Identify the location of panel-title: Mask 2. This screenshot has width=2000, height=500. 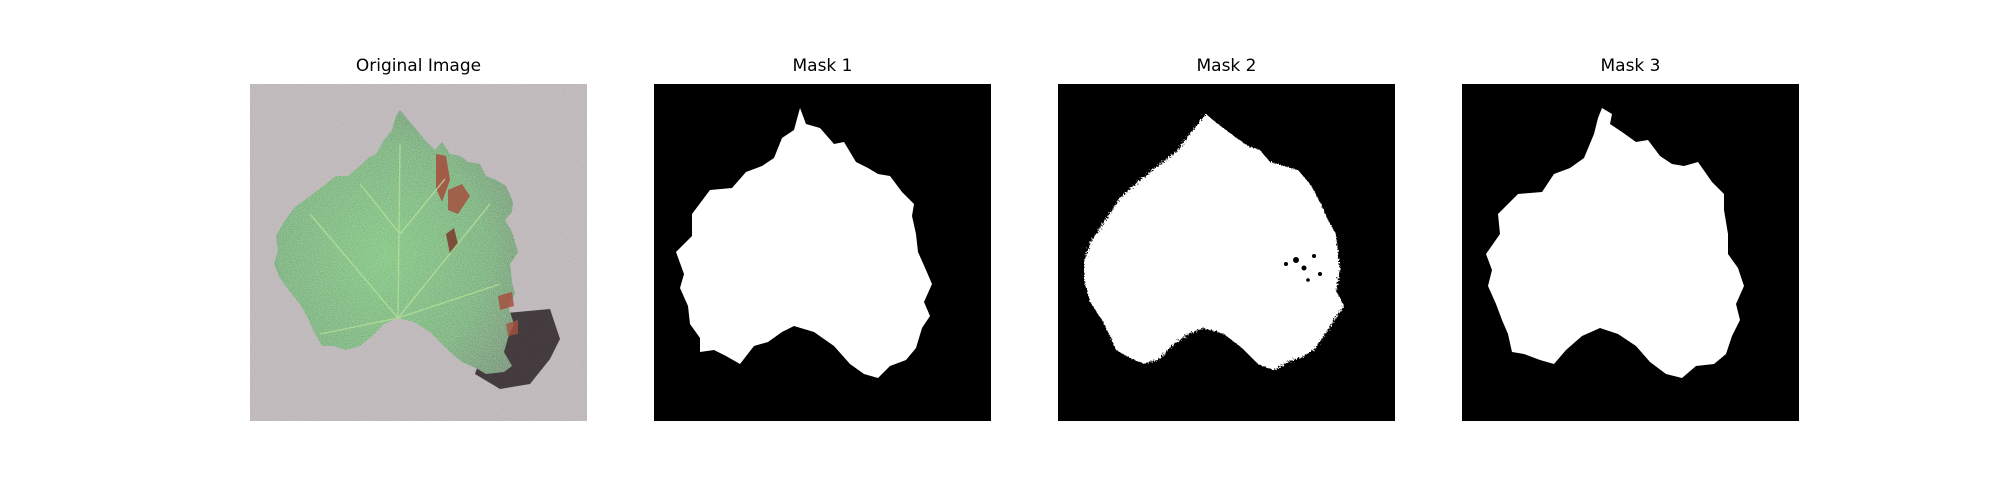
(1226, 66).